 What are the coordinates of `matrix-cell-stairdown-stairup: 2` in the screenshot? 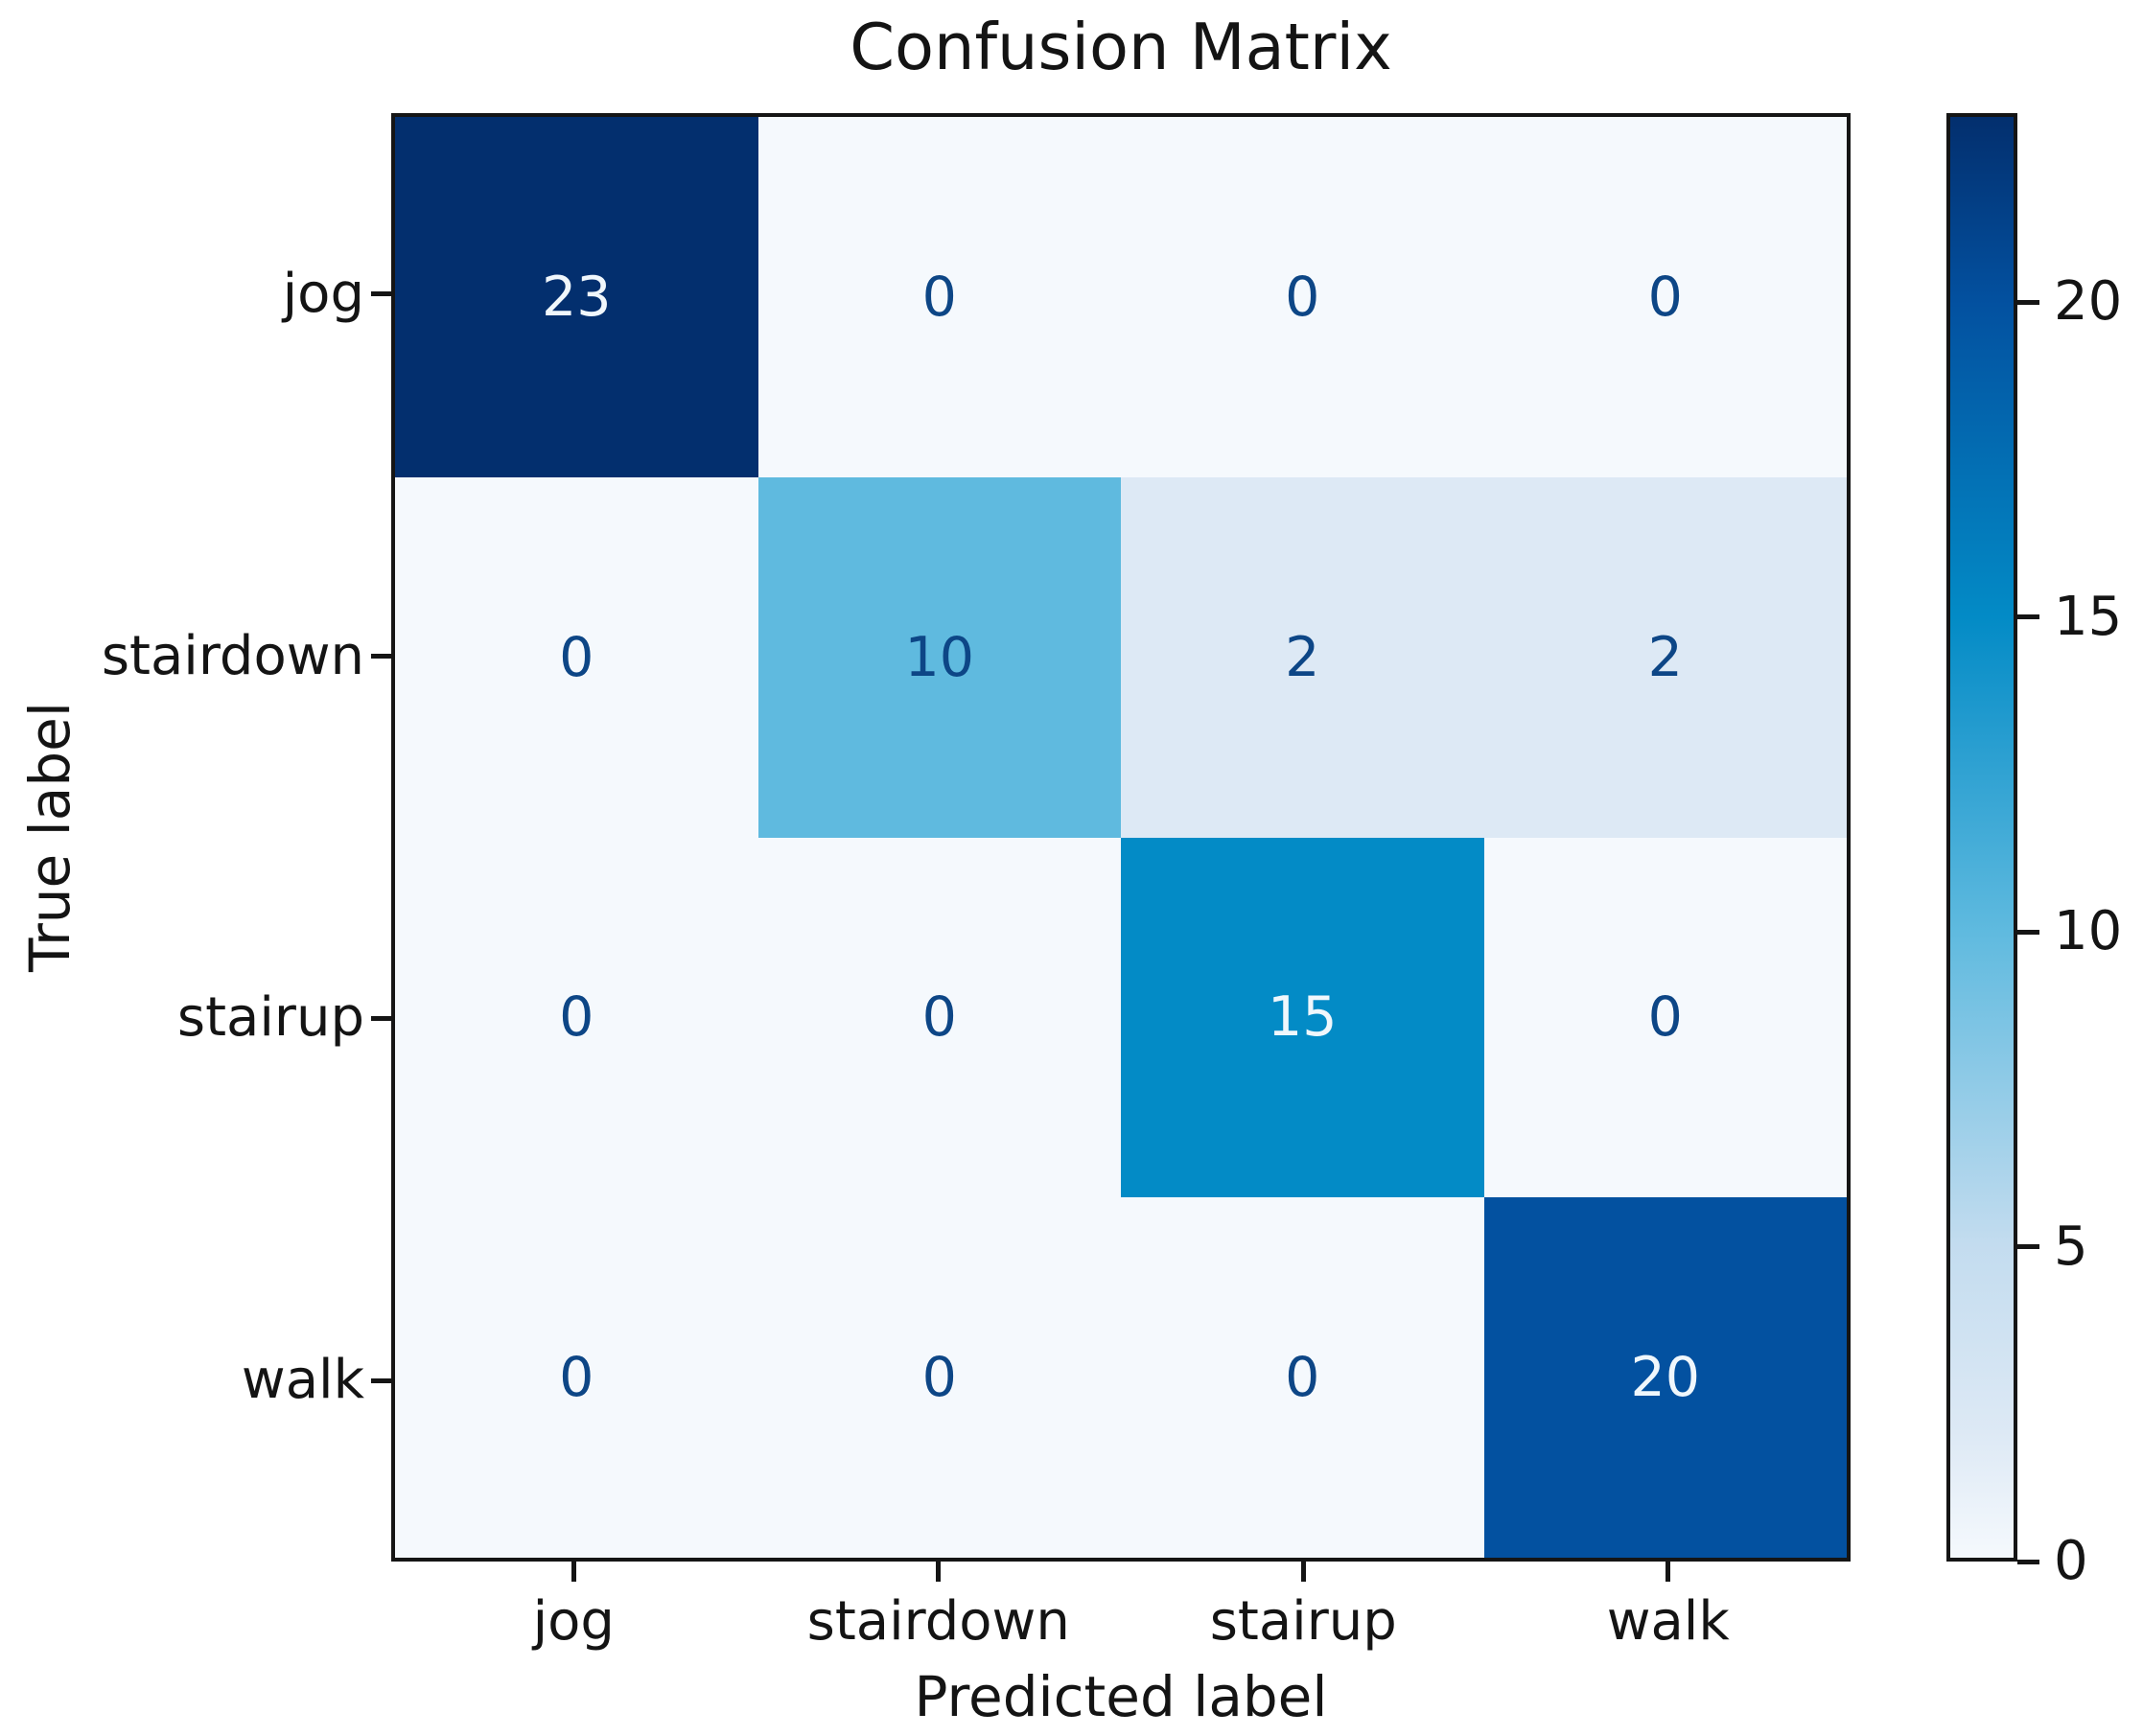 It's located at (1302, 657).